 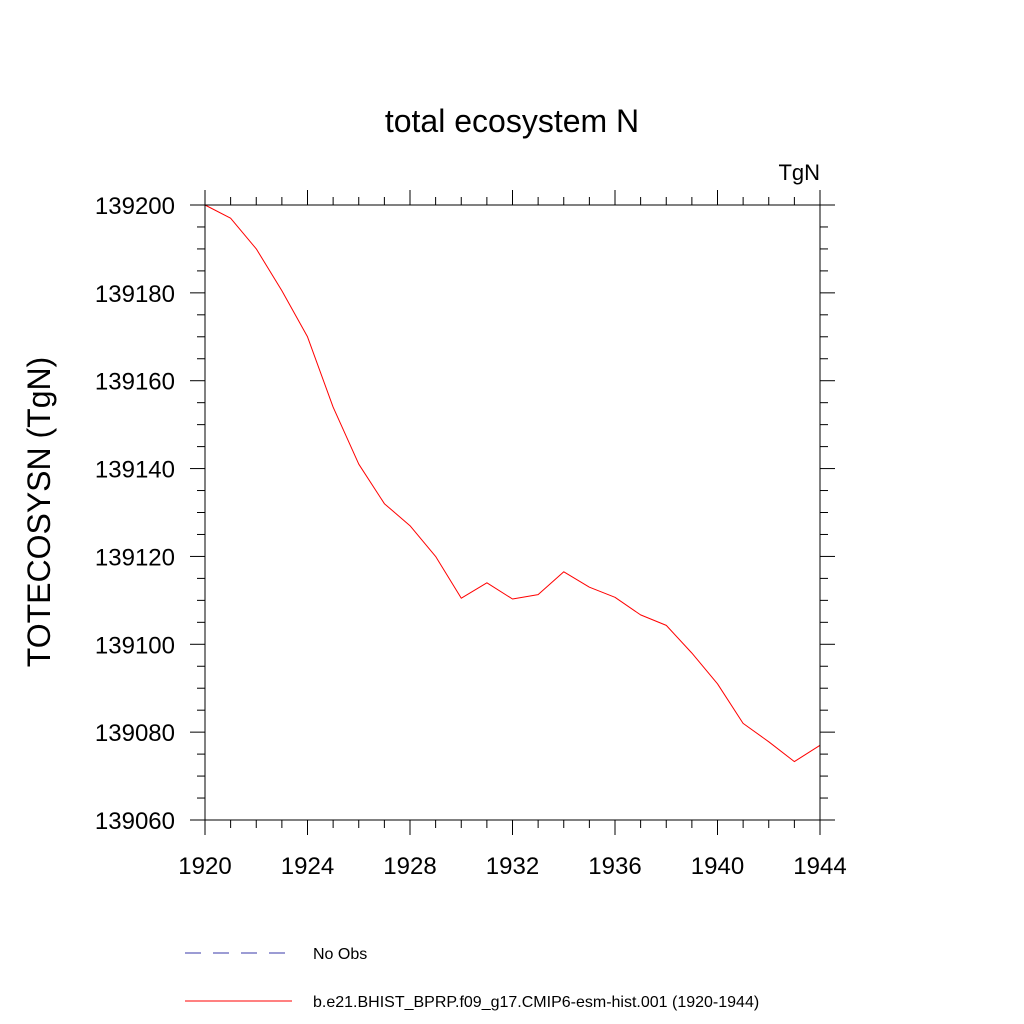 What do you see at coordinates (307, 866) in the screenshot?
I see `x-tick-label: 1924` at bounding box center [307, 866].